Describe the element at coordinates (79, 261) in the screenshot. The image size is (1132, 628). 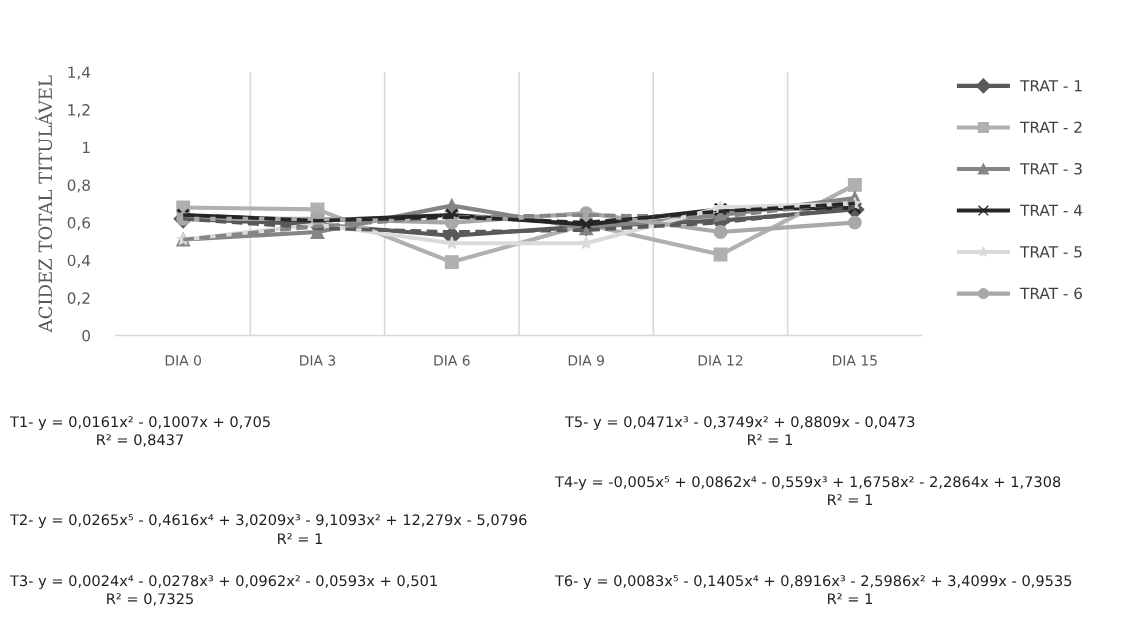
I see `y-tick-label: 0,4` at that location.